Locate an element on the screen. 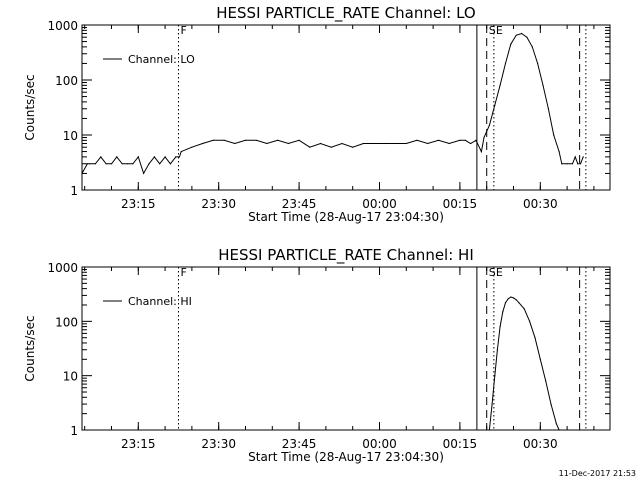 Image resolution: width=640 pixels, height=480 pixels. footer-timestamp: 11-Dec-2017 21:53 is located at coordinates (597, 473).